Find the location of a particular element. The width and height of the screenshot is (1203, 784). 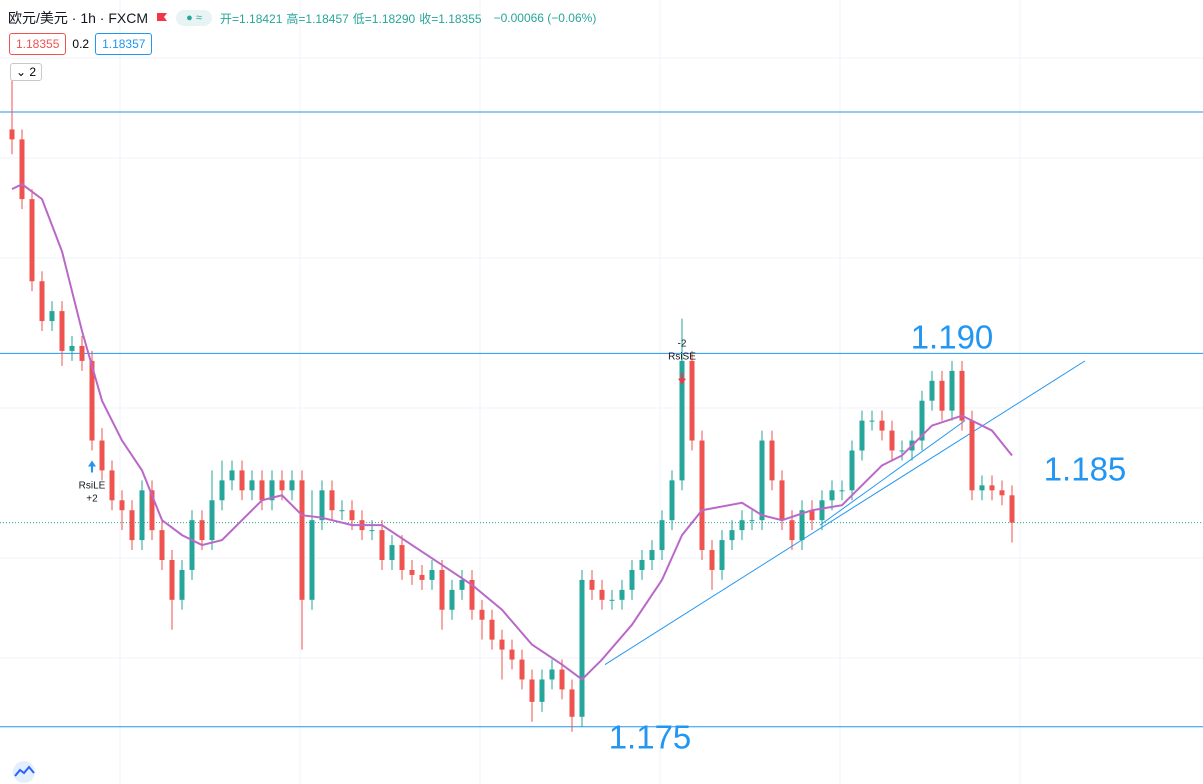

ask: 1.18357 is located at coordinates (124, 44).